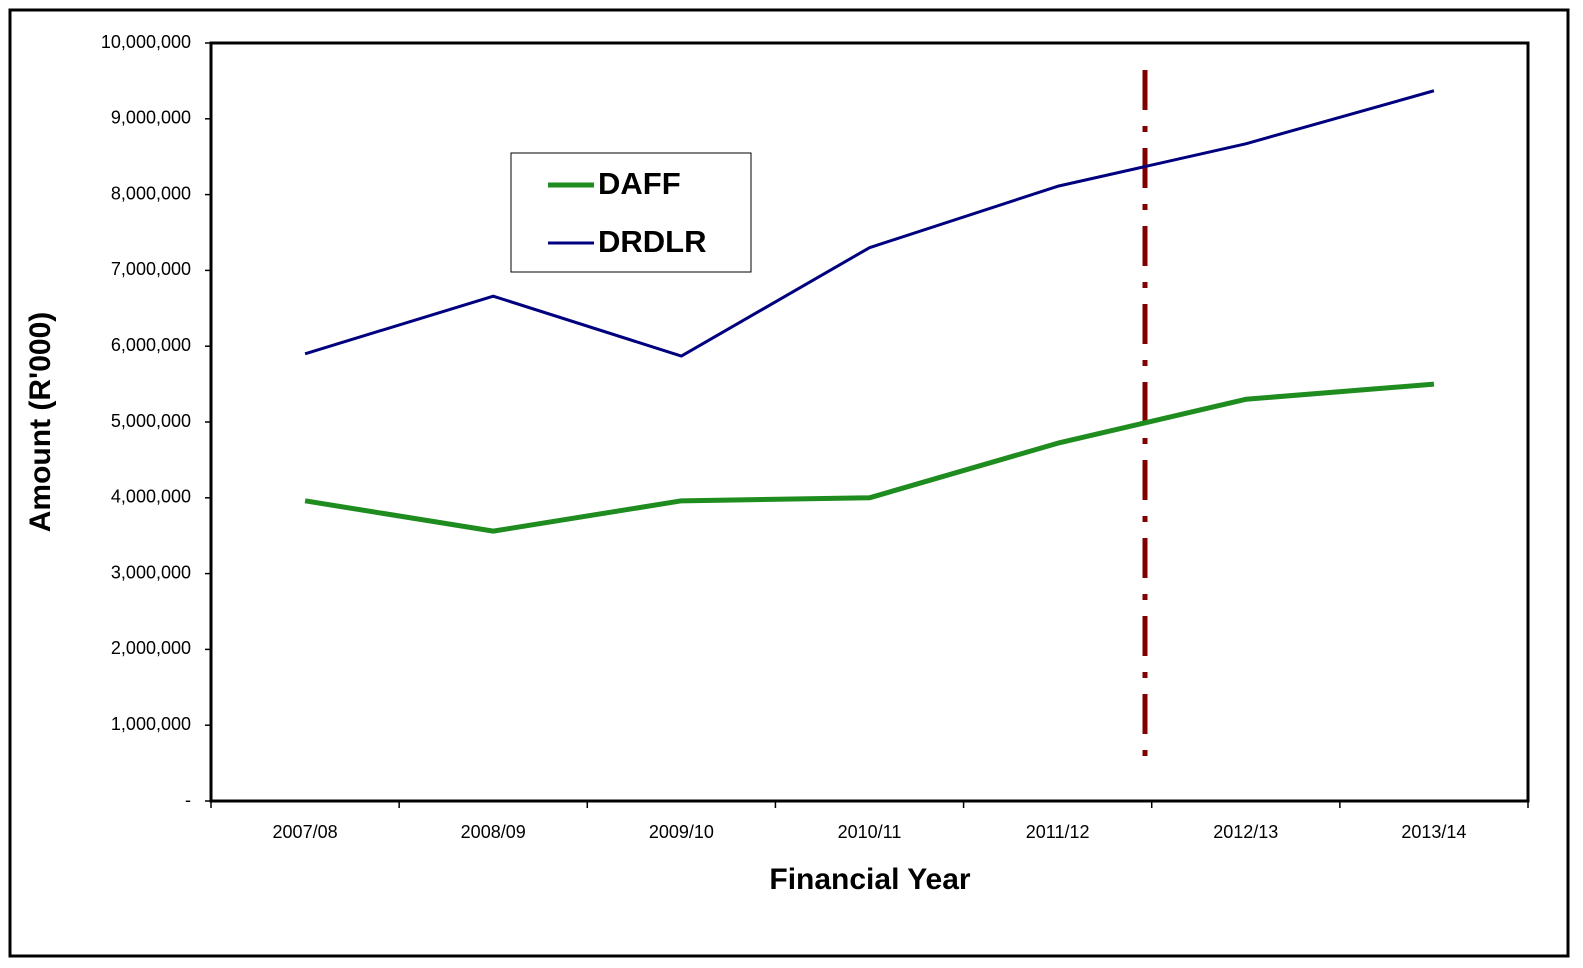 The image size is (1583, 968). Describe the element at coordinates (631, 212) in the screenshot. I see `legend` at that location.